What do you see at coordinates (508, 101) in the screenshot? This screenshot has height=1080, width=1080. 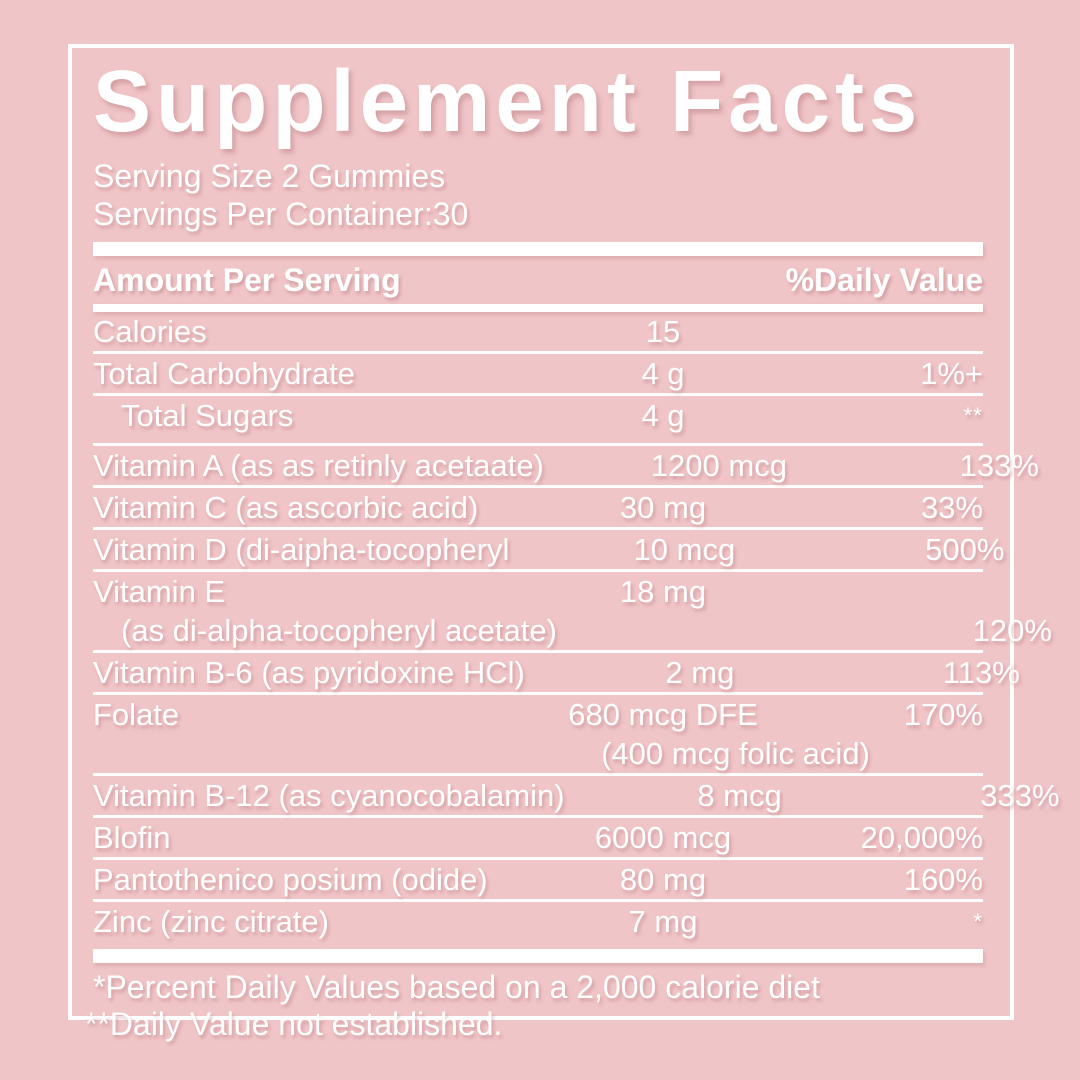 I see `page-title: Supplement Facts` at bounding box center [508, 101].